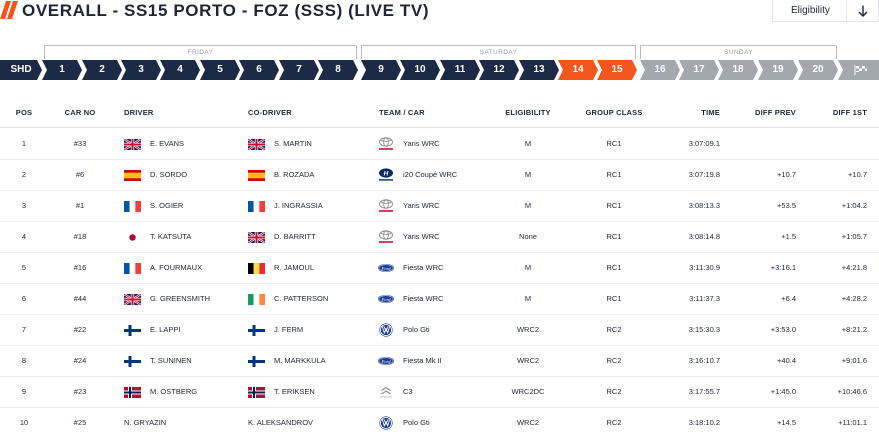 The height and width of the screenshot is (436, 879). Describe the element at coordinates (699, 70) in the screenshot. I see `stage-17: 17` at that location.